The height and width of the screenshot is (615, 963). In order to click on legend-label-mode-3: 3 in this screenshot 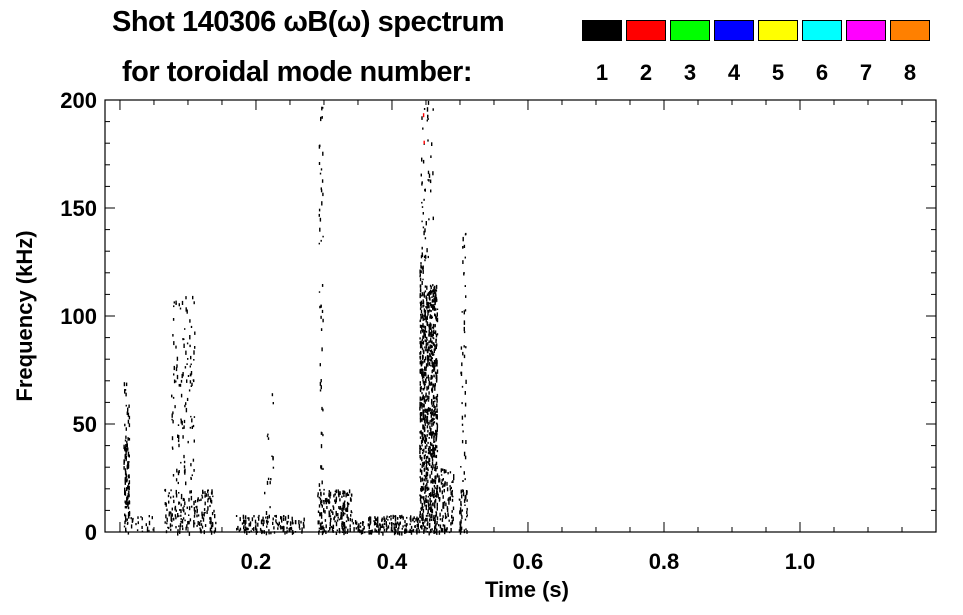, I will do `click(690, 72)`.